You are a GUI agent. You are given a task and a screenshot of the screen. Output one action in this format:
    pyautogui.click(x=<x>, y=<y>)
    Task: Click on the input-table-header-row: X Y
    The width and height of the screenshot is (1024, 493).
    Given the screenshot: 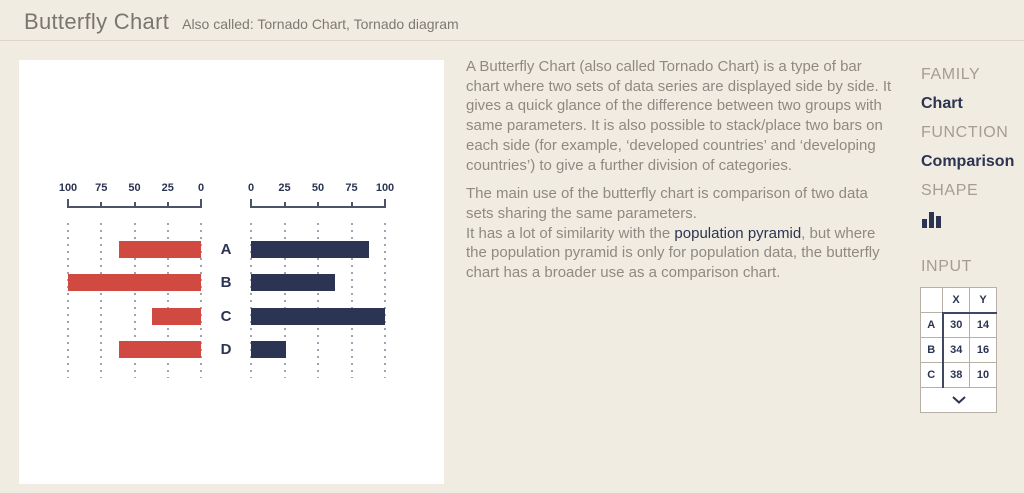 What is the action you would take?
    pyautogui.click(x=958, y=300)
    